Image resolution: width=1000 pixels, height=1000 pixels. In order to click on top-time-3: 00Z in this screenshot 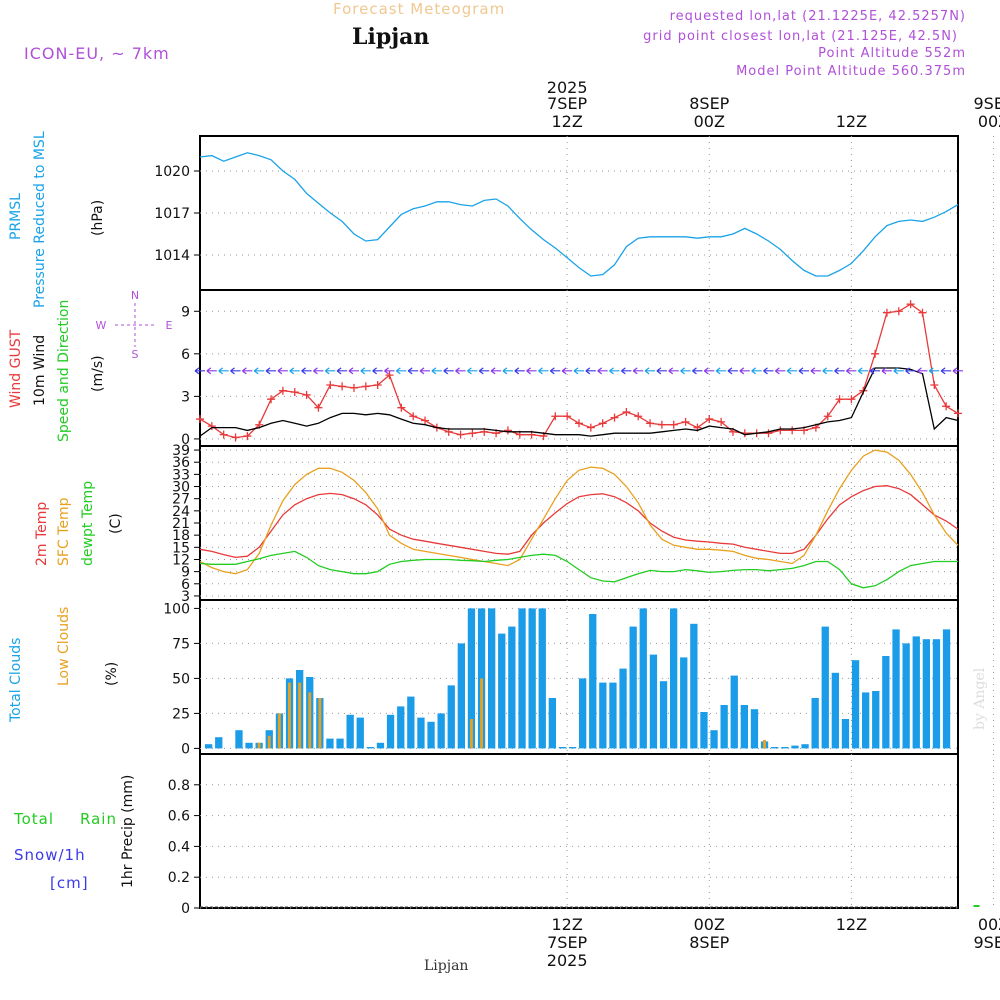, I will do `click(989, 121)`.